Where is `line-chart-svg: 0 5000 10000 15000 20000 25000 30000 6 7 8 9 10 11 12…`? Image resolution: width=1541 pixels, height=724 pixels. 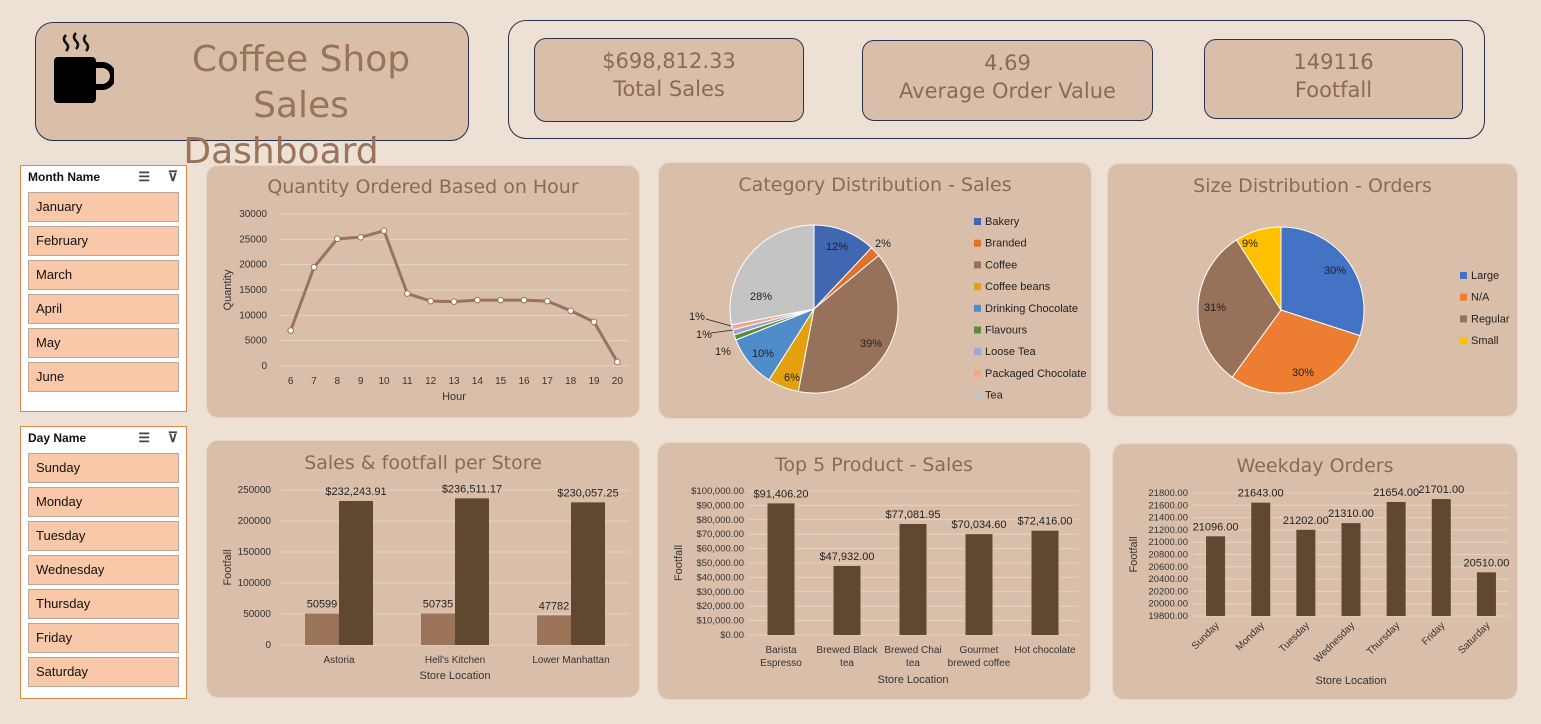
line-chart-svg: 0 5000 10000 15000 20000 25000 30000 6 7 8 9 10 11 12… is located at coordinates (425, 306).